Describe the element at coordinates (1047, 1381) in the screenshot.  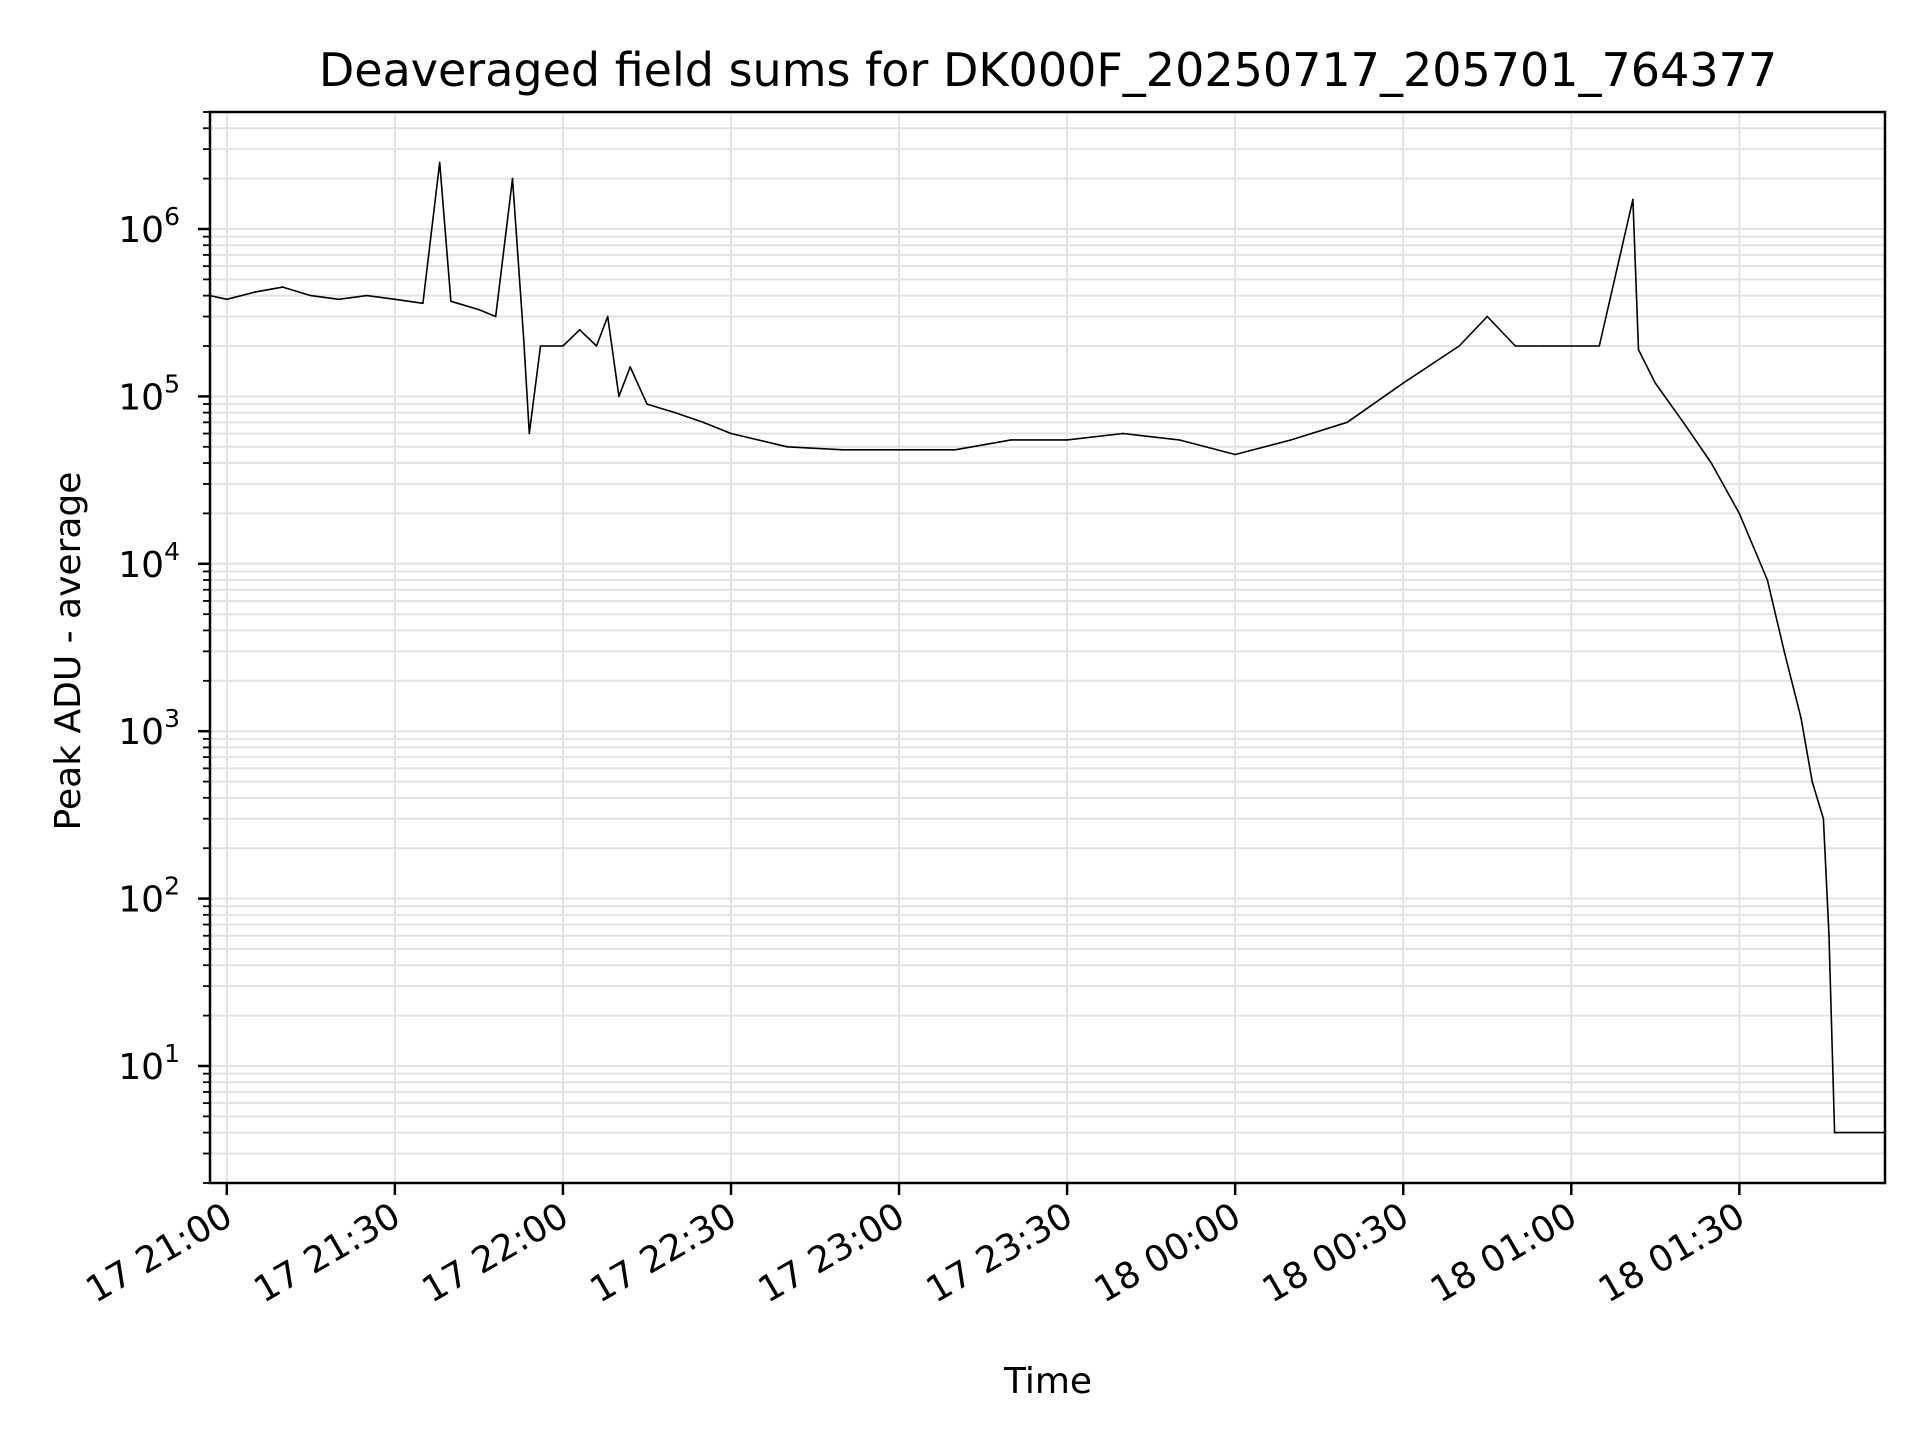
I see `x-axis-label: Time` at that location.